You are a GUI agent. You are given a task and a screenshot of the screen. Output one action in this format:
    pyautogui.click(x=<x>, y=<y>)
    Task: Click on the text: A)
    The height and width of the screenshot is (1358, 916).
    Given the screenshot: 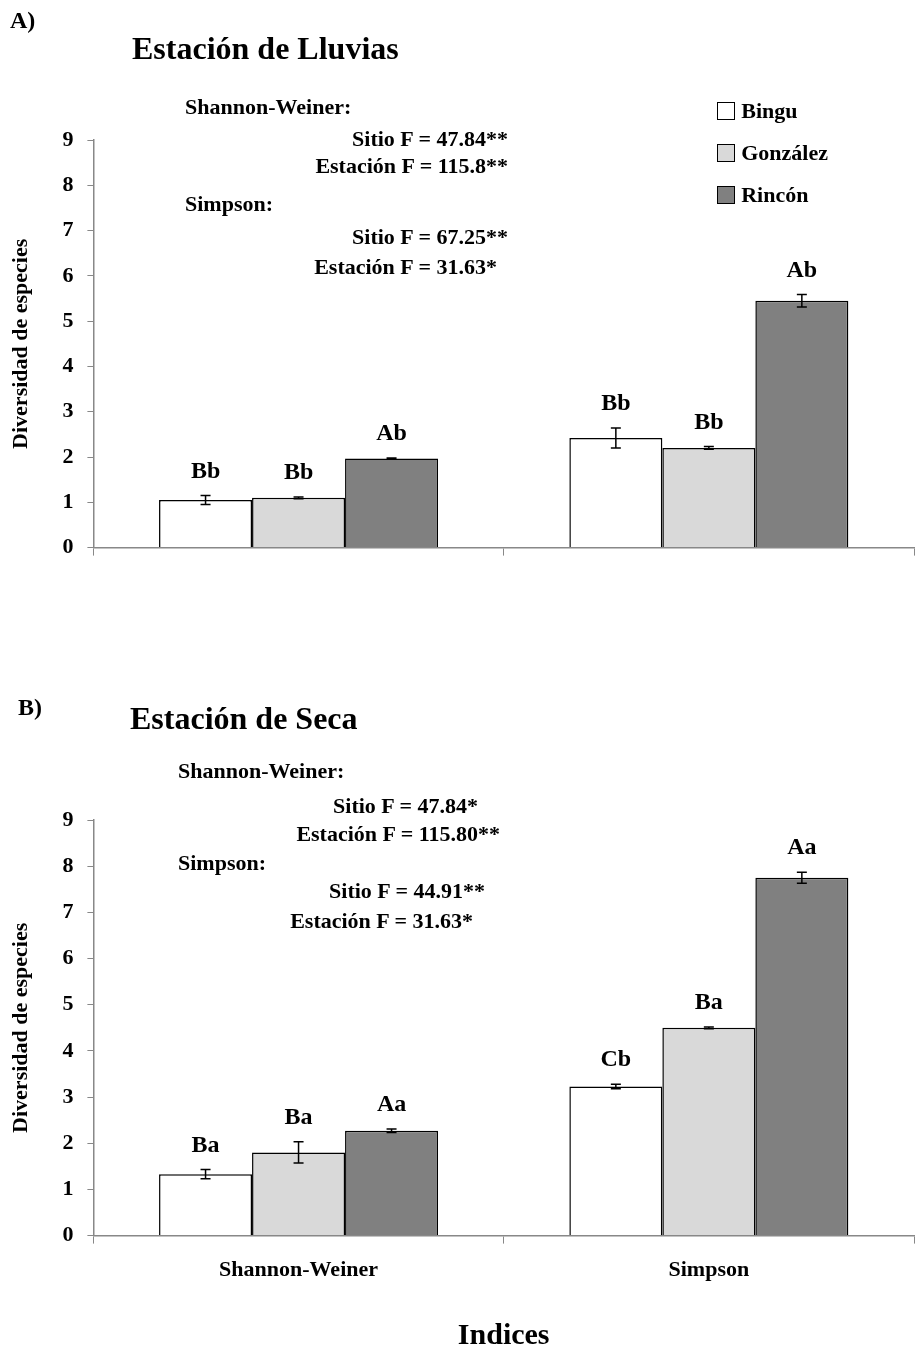 What is the action you would take?
    pyautogui.click(x=23, y=20)
    